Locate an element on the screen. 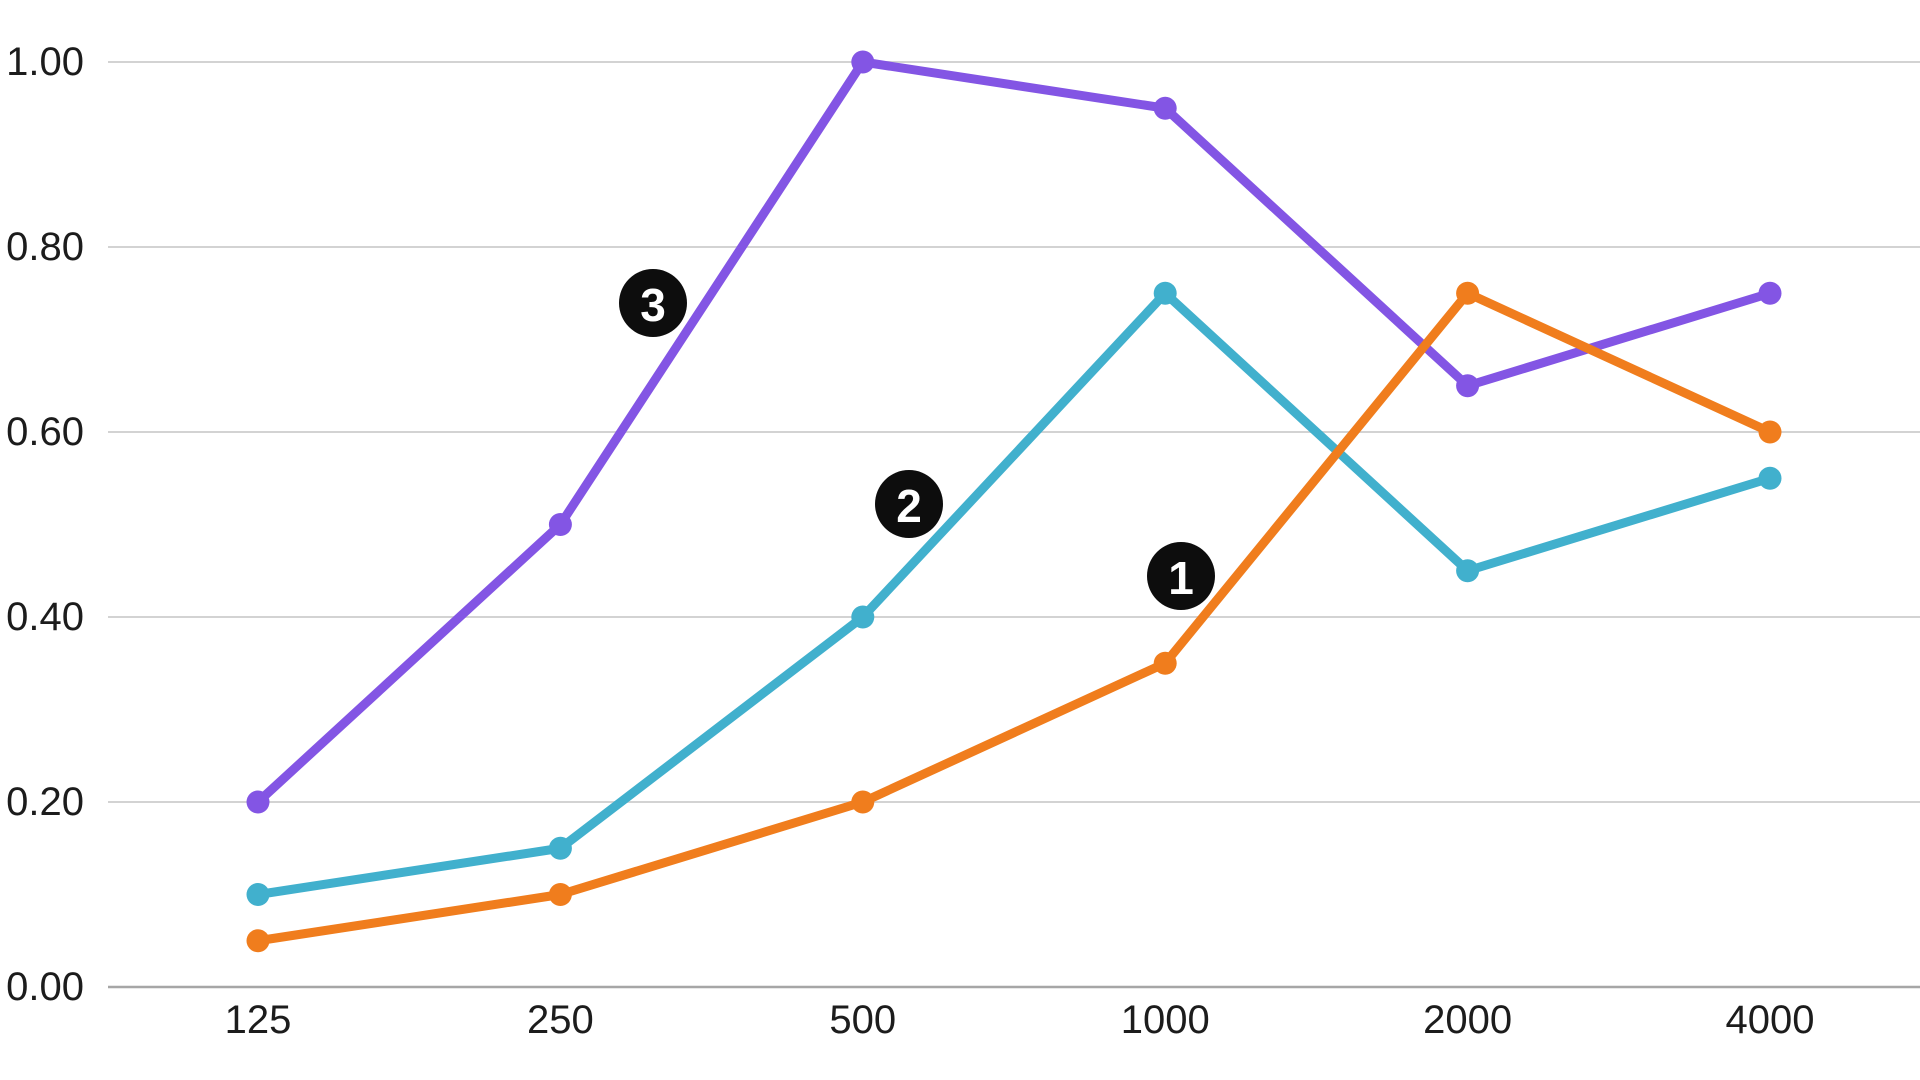  annotation-badge-label-1: 1 is located at coordinates (1181, 578).